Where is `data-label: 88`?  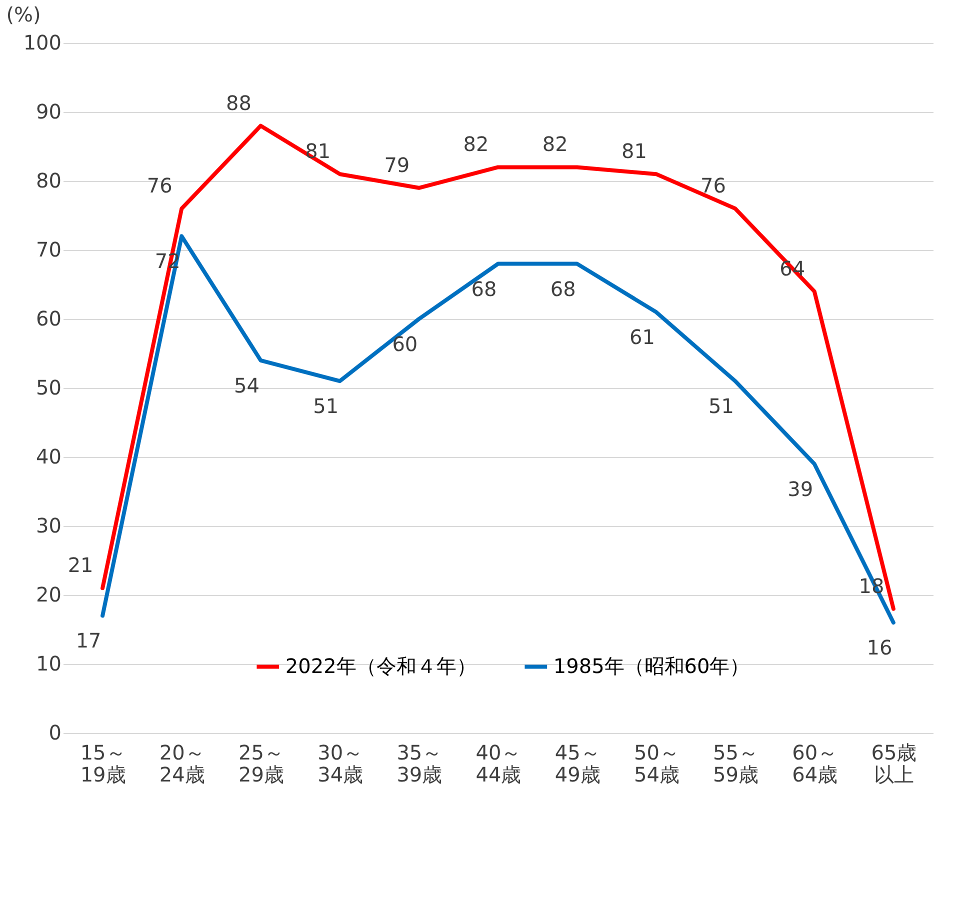 data-label: 88 is located at coordinates (239, 102).